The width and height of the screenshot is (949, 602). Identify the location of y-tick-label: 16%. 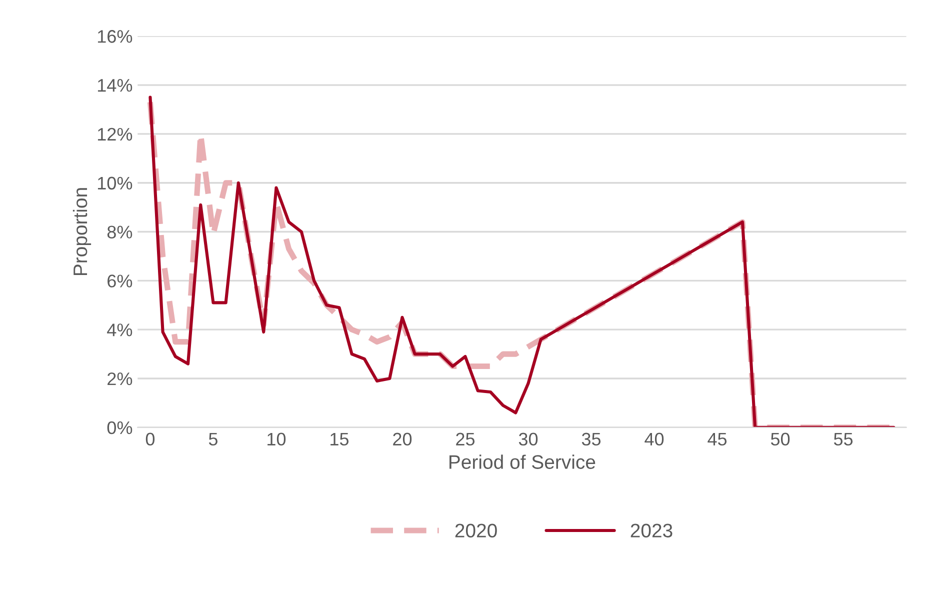
(115, 36).